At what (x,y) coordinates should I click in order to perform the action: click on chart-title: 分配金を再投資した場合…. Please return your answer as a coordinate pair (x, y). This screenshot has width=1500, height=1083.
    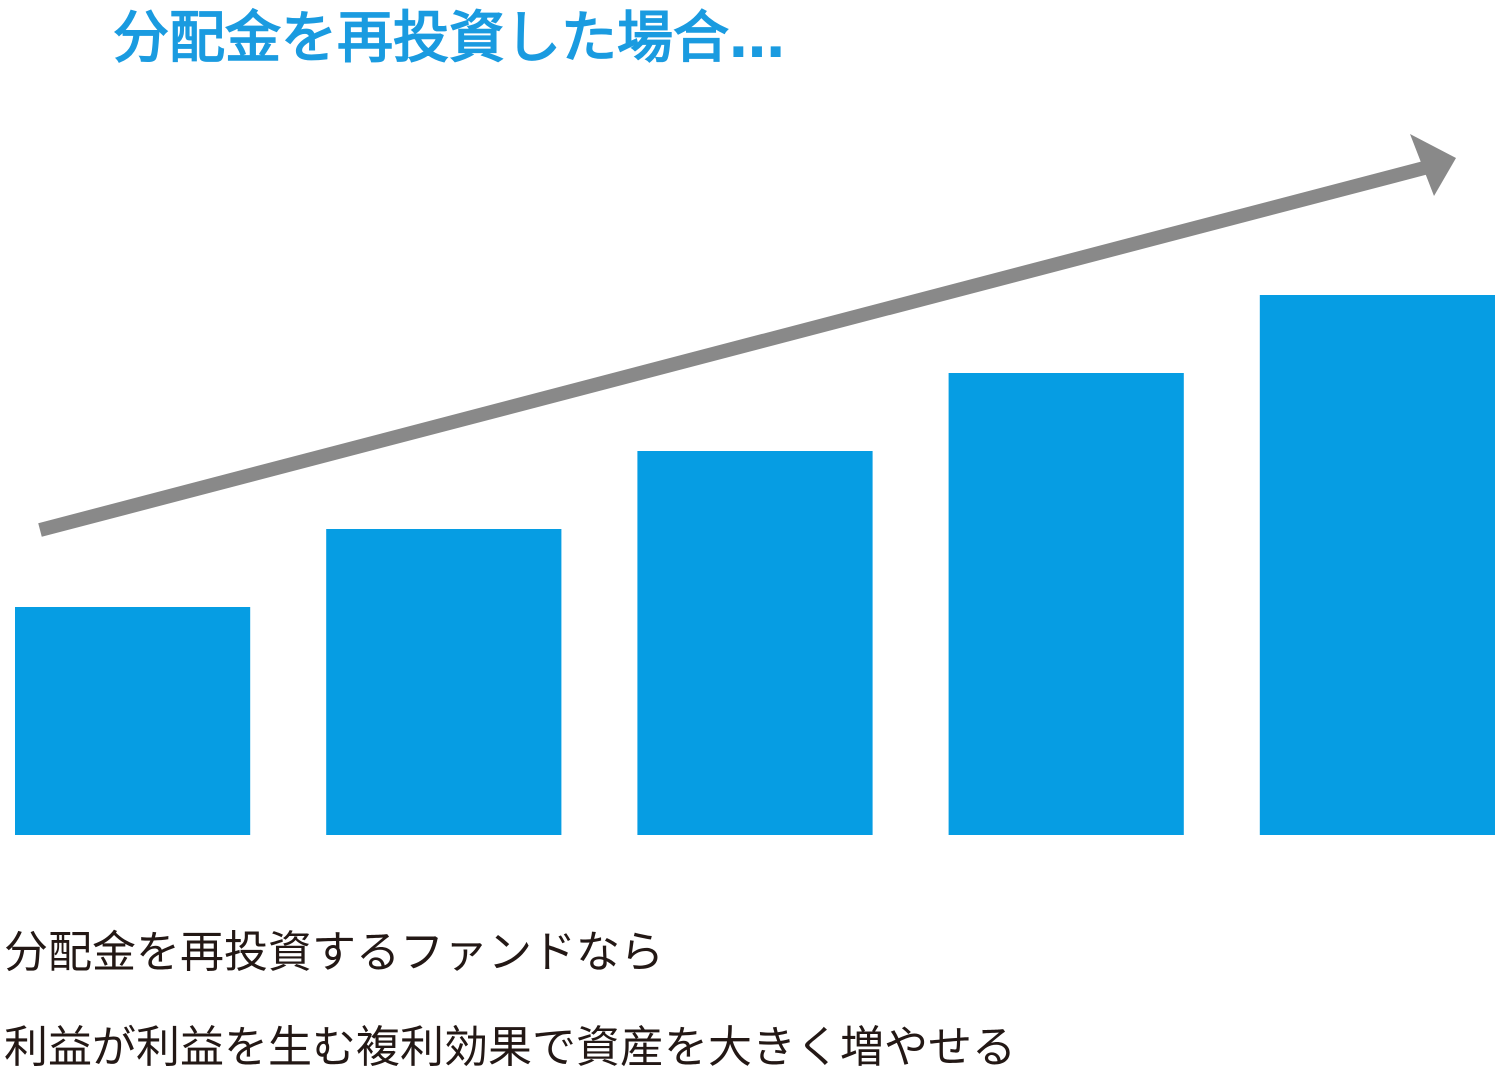
    Looking at the image, I should click on (449, 38).